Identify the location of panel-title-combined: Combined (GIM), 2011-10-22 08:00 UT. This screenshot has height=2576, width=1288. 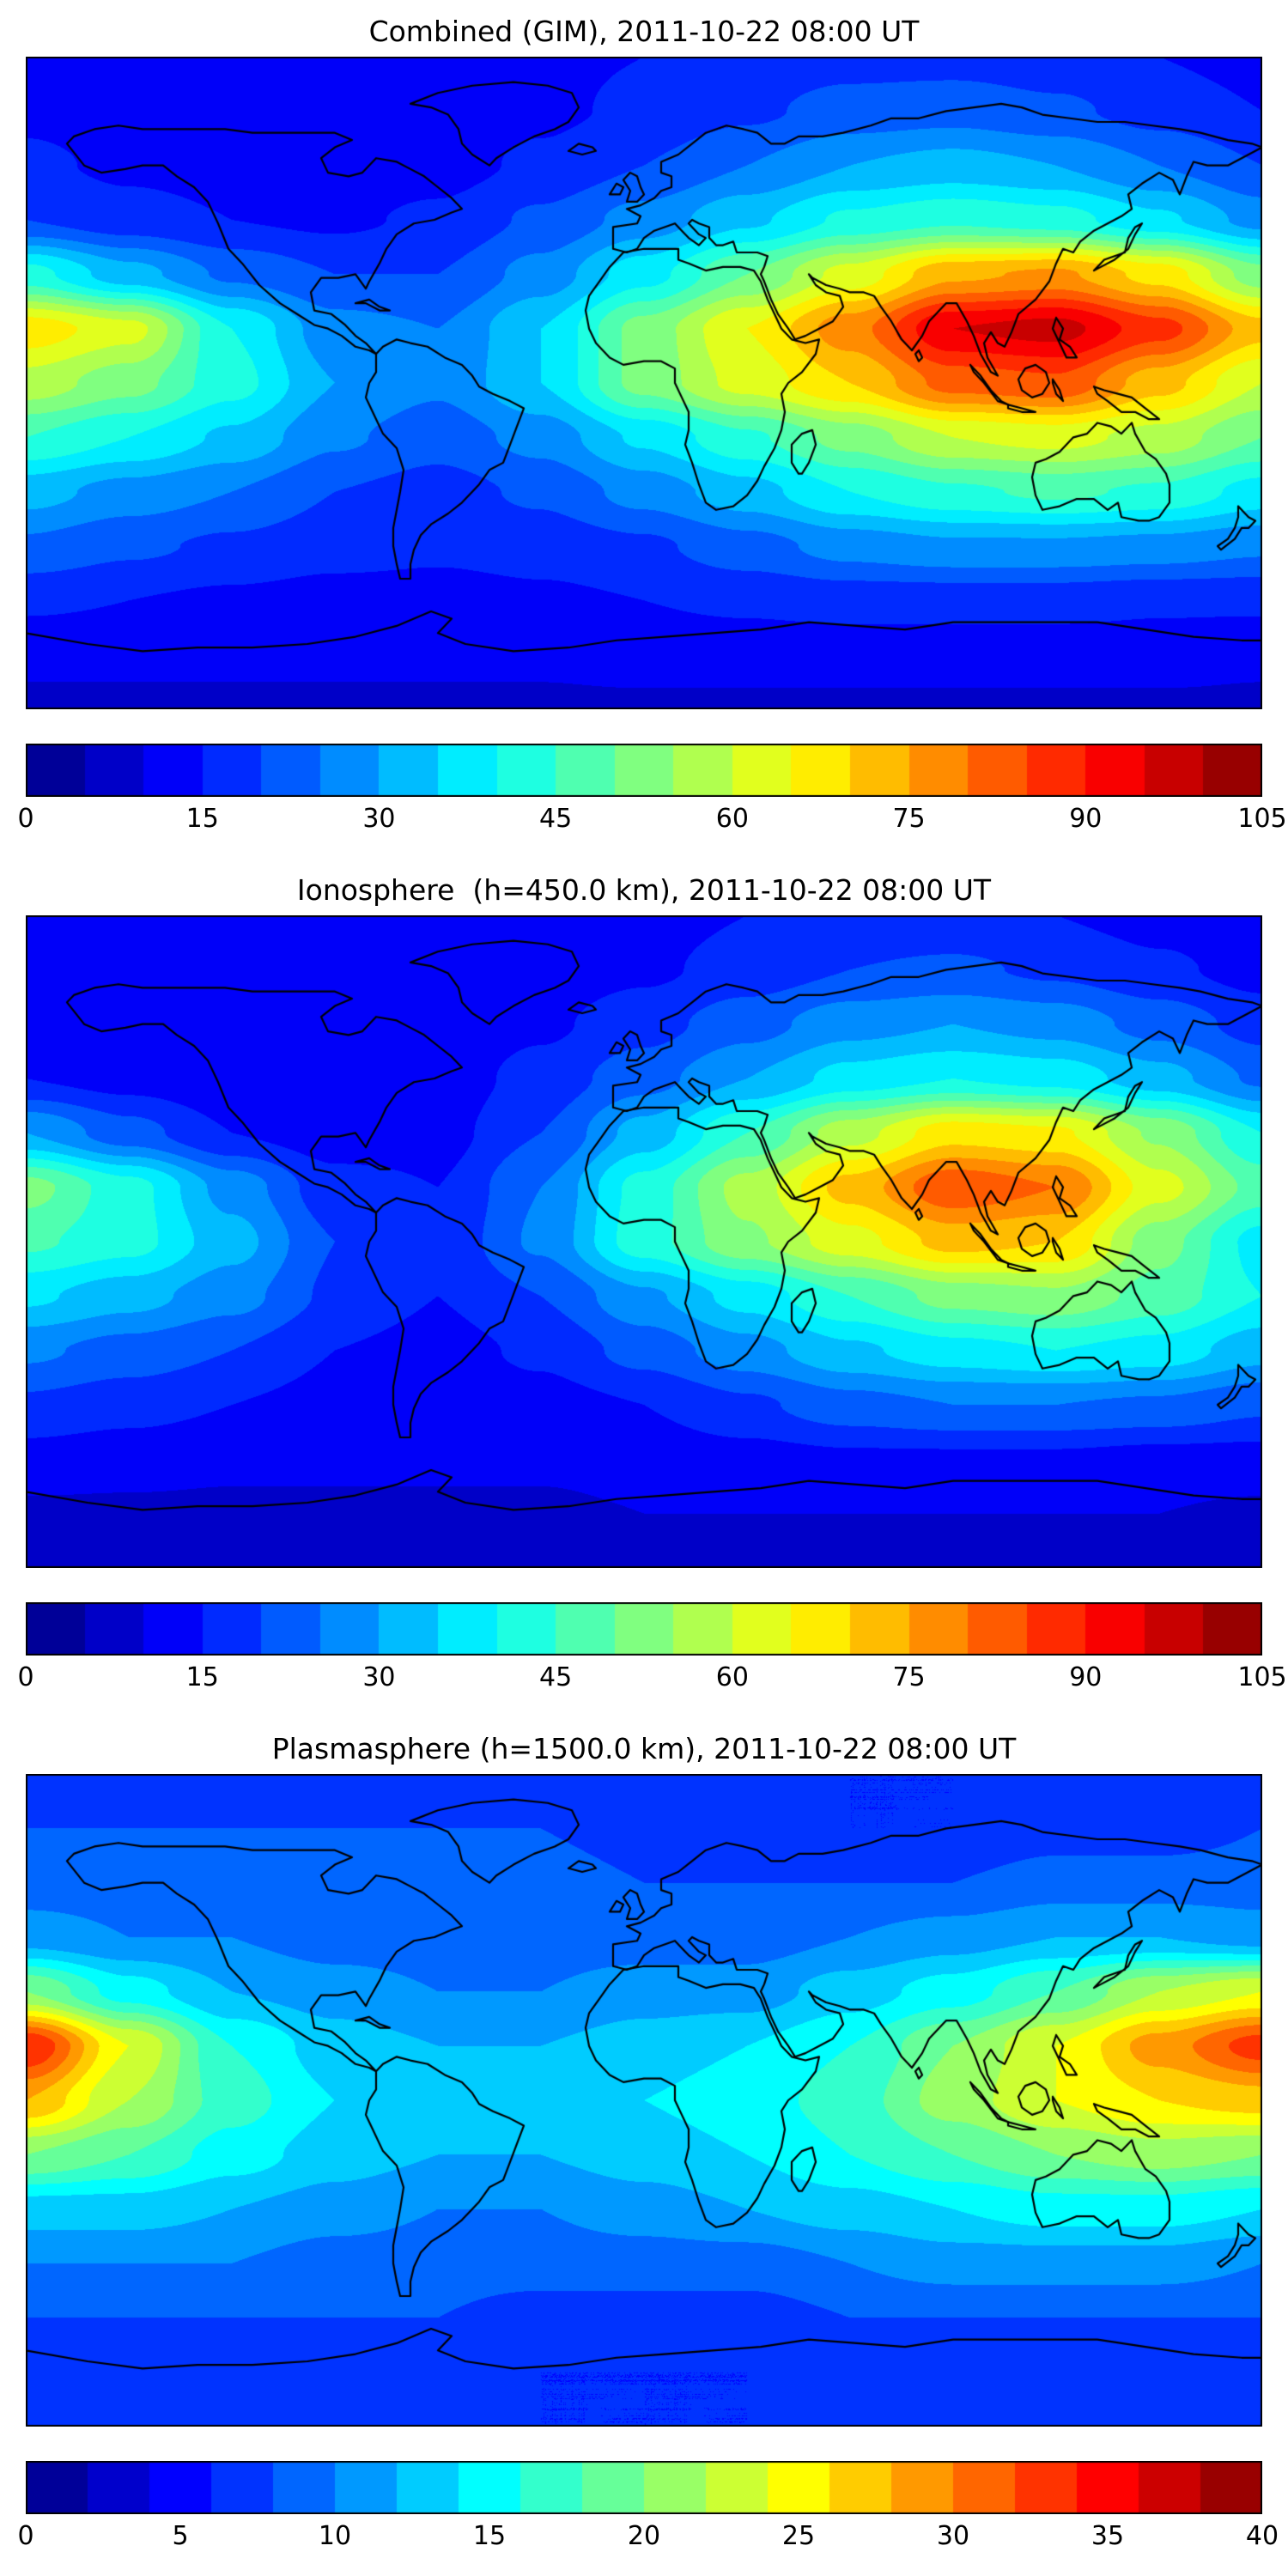
(644, 32).